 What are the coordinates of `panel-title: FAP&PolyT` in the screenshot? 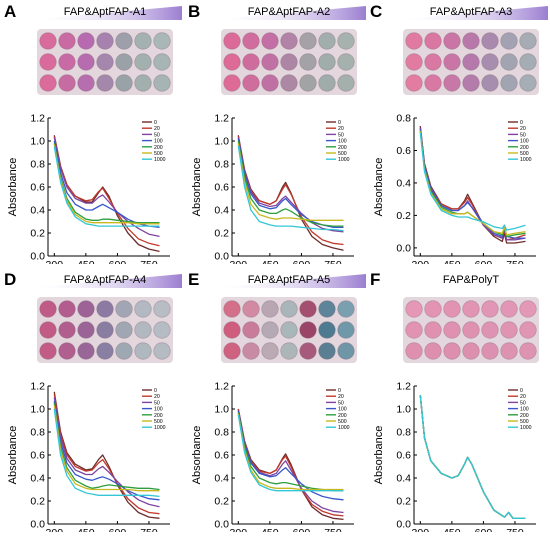 It's located at (471, 280).